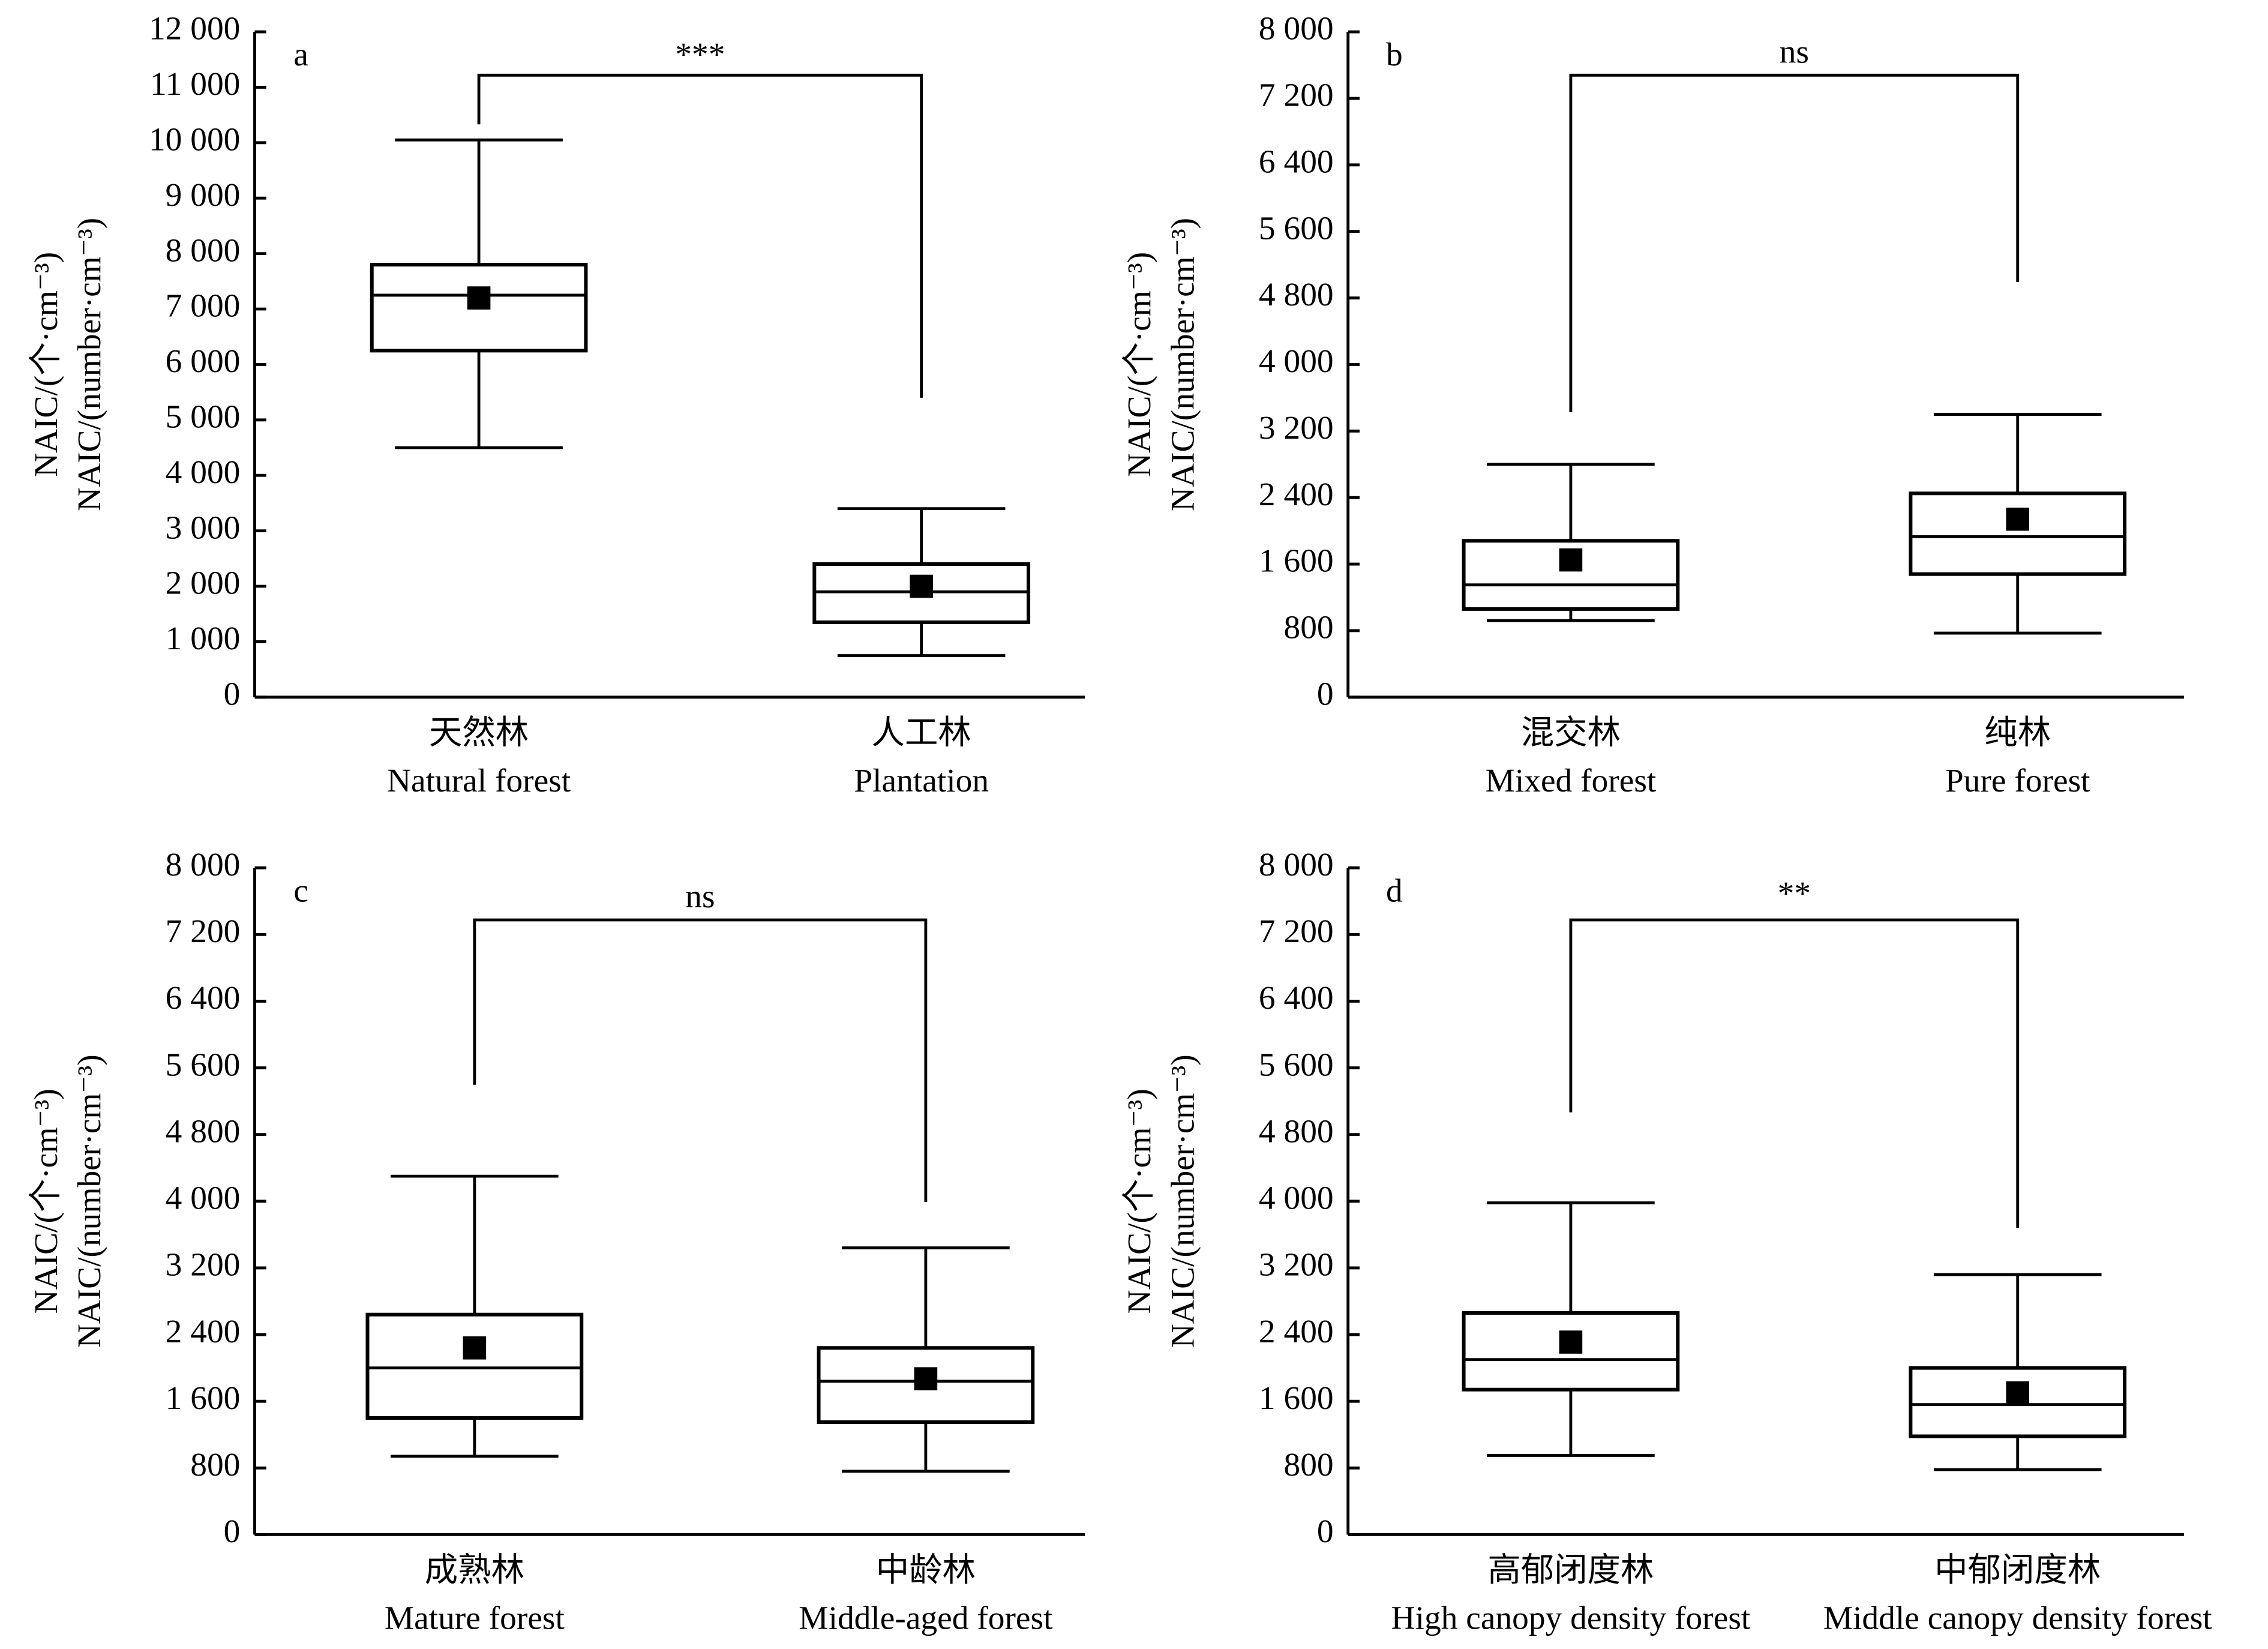  What do you see at coordinates (203, 638) in the screenshot?
I see `y-tick-label: 1 000` at bounding box center [203, 638].